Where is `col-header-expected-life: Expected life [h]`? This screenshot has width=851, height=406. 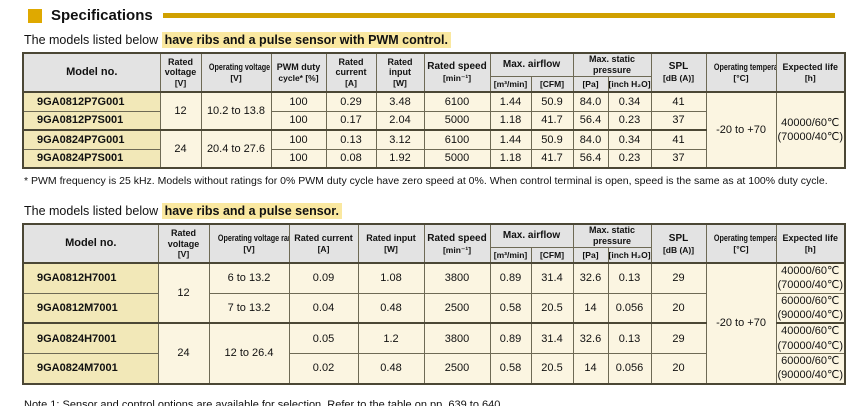
col-header-expected-life: Expected life [h] is located at coordinates (810, 72).